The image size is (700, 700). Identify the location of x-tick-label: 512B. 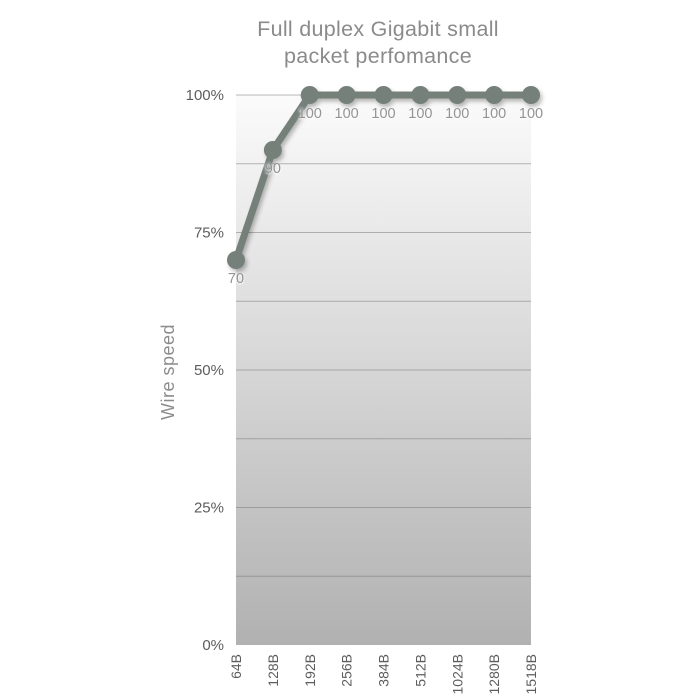
(420, 670).